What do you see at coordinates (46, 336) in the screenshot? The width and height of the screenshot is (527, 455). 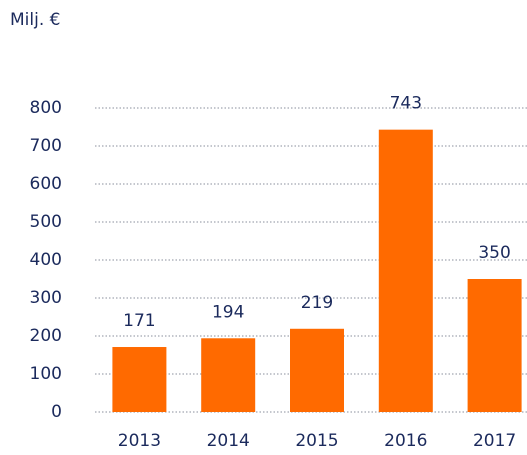 I see `y-tick-label: 200` at bounding box center [46, 336].